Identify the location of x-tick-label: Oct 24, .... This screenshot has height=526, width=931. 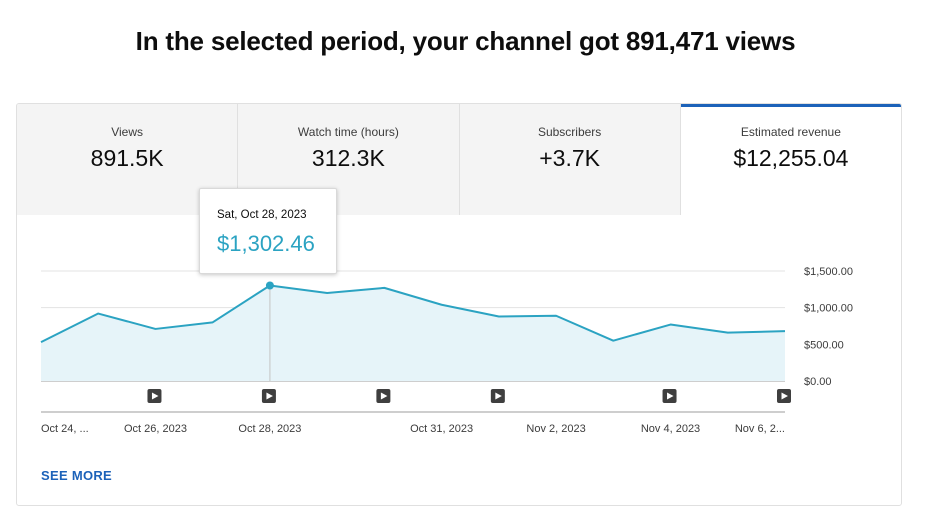
(65, 429).